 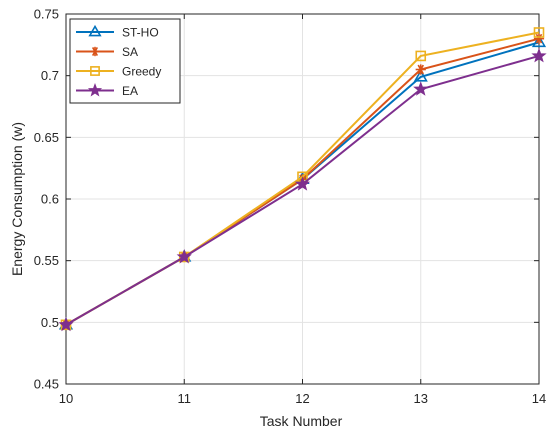 What do you see at coordinates (125, 61) in the screenshot?
I see `legend: ST-HO SA Greedy EA` at bounding box center [125, 61].